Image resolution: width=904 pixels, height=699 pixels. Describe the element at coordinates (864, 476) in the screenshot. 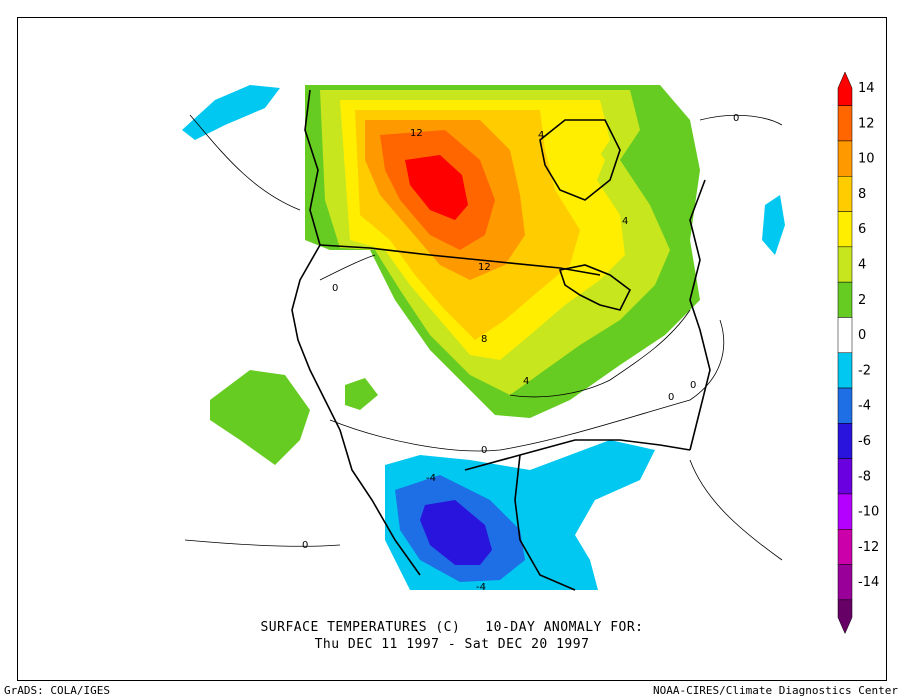

I see `legend-level-label: -8` at that location.